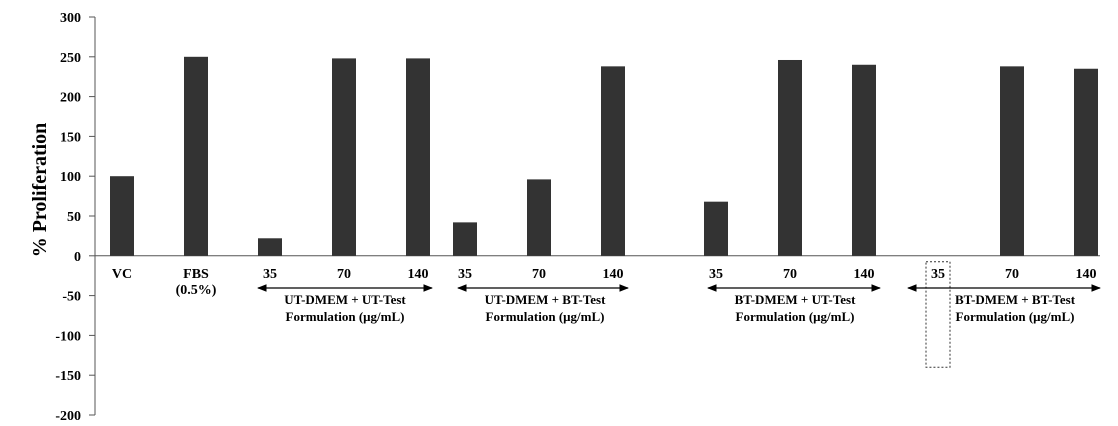  I want to click on y-tick-label: 0, so click(77, 257).